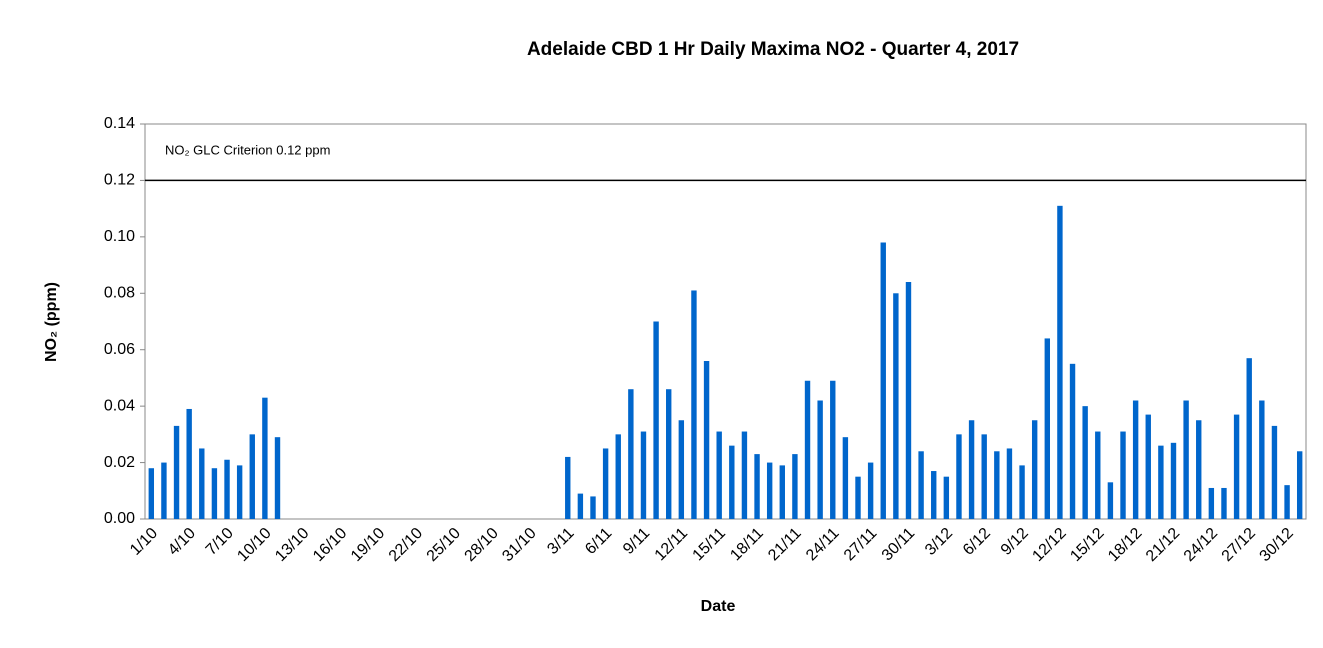  Describe the element at coordinates (672, 545) in the screenshot. I see `x-tick-label: 12/11` at that location.